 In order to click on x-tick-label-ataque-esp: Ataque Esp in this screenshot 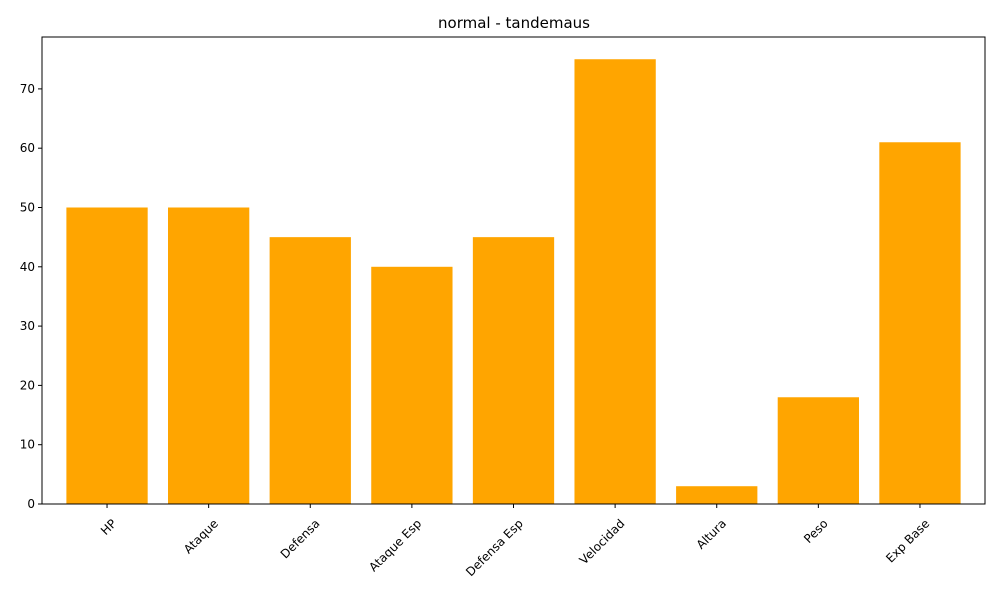, I will do `click(395, 545)`.